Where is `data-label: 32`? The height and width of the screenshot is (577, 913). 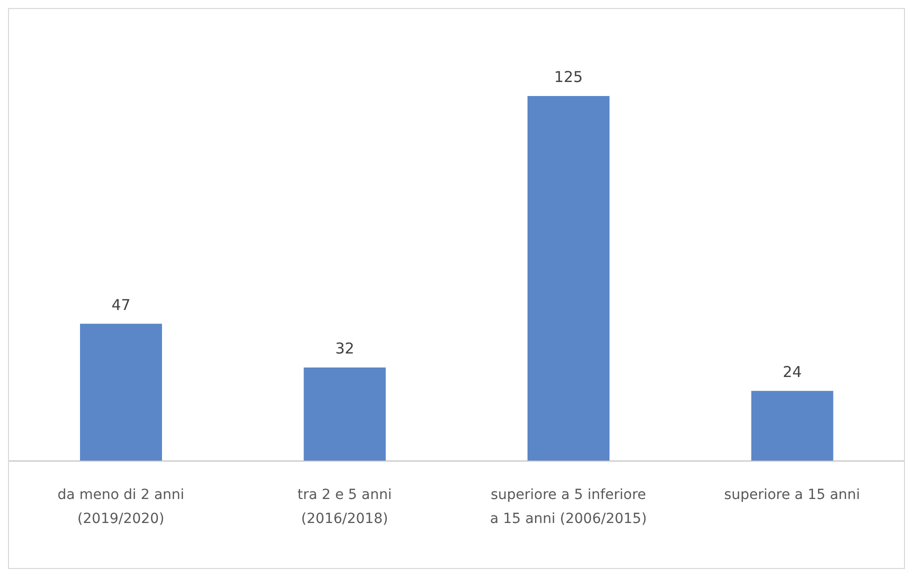 data-label: 32 is located at coordinates (344, 349).